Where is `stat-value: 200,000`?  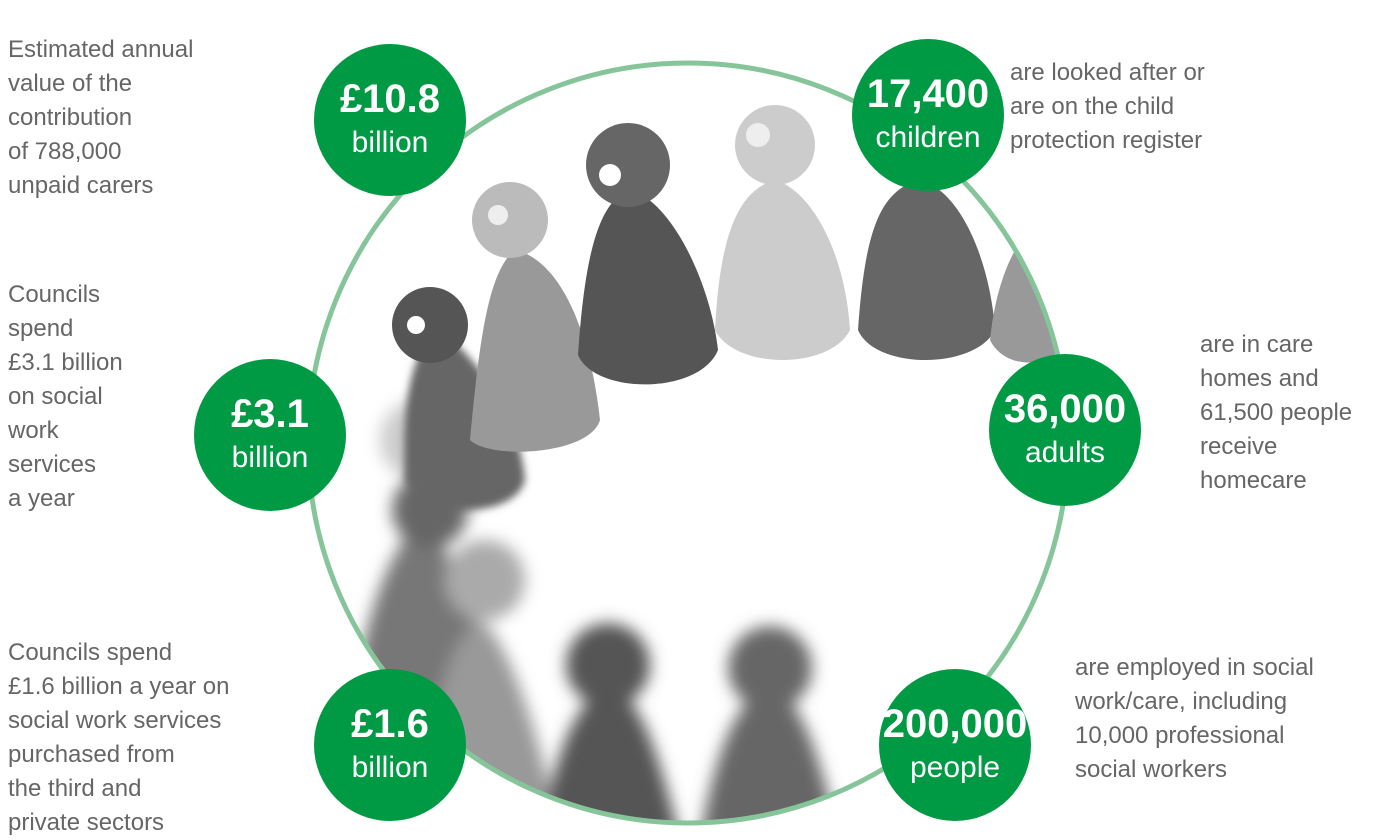 stat-value: 200,000 is located at coordinates (955, 724).